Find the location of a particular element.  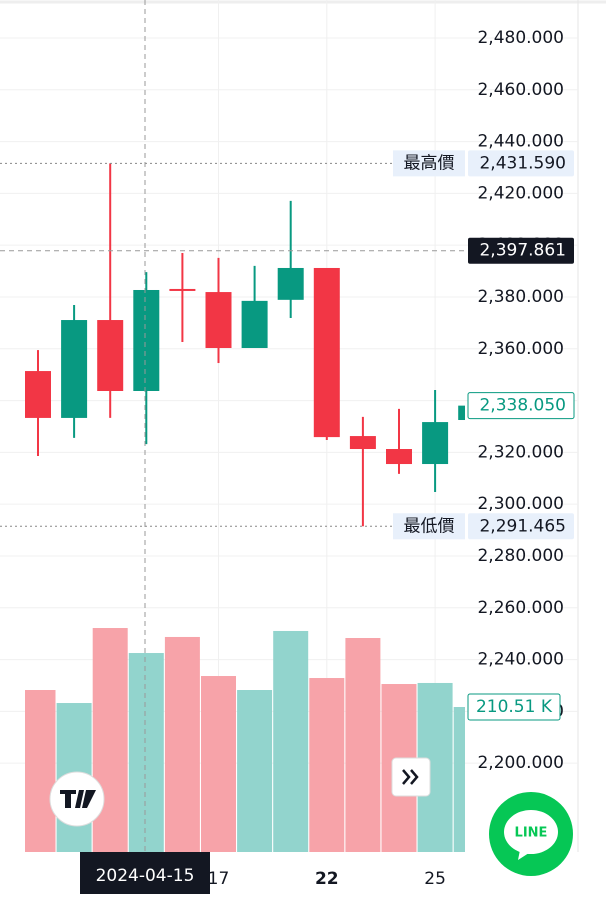

y-tick-label: 2,320.000 is located at coordinates (520, 452).